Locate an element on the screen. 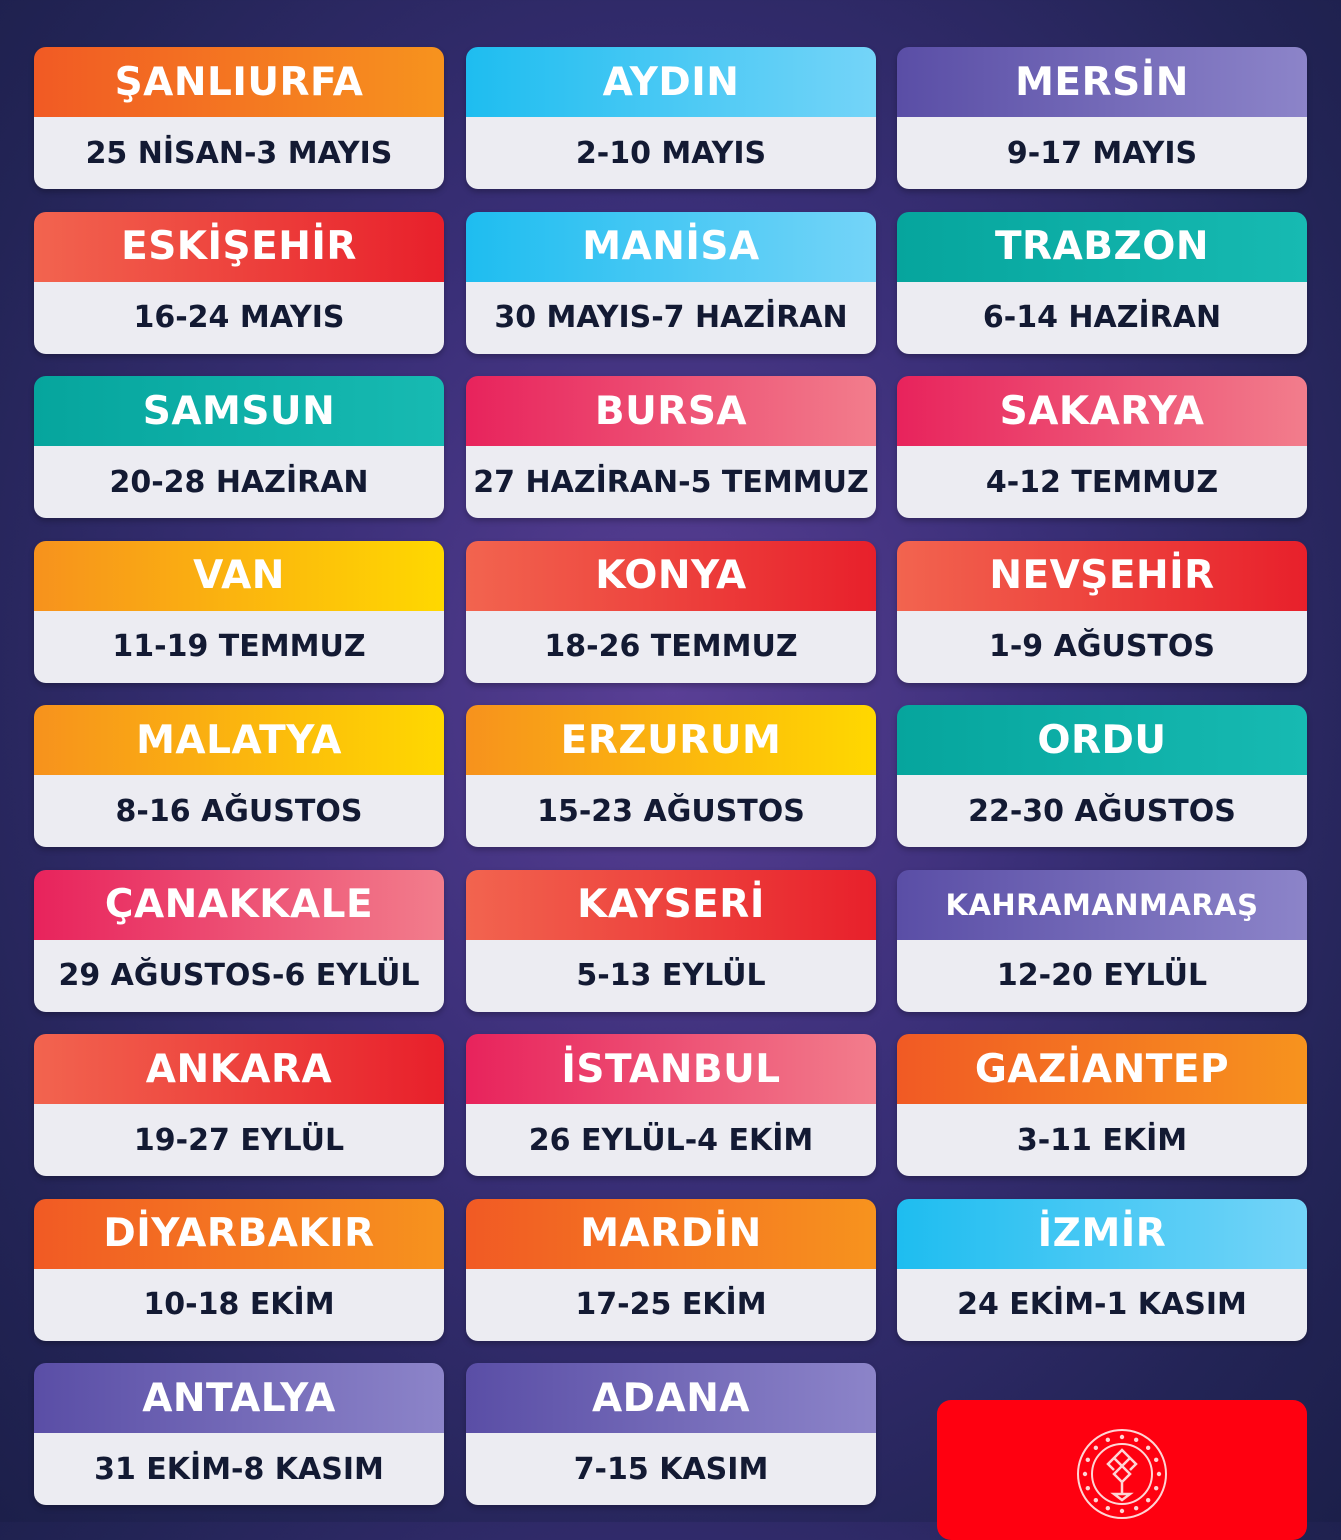  event-card: ESKİŞEHİR 16-24 MAYIS is located at coordinates (239, 282).